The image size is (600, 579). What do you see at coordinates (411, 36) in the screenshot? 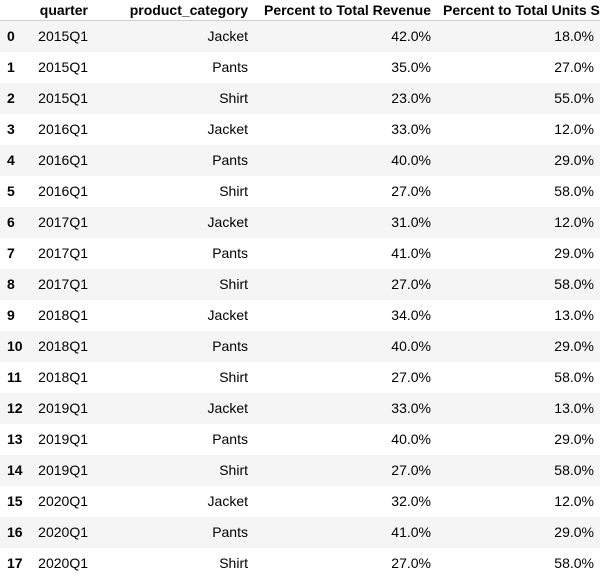
I see `cell-revenue-pct: 42.0%` at bounding box center [411, 36].